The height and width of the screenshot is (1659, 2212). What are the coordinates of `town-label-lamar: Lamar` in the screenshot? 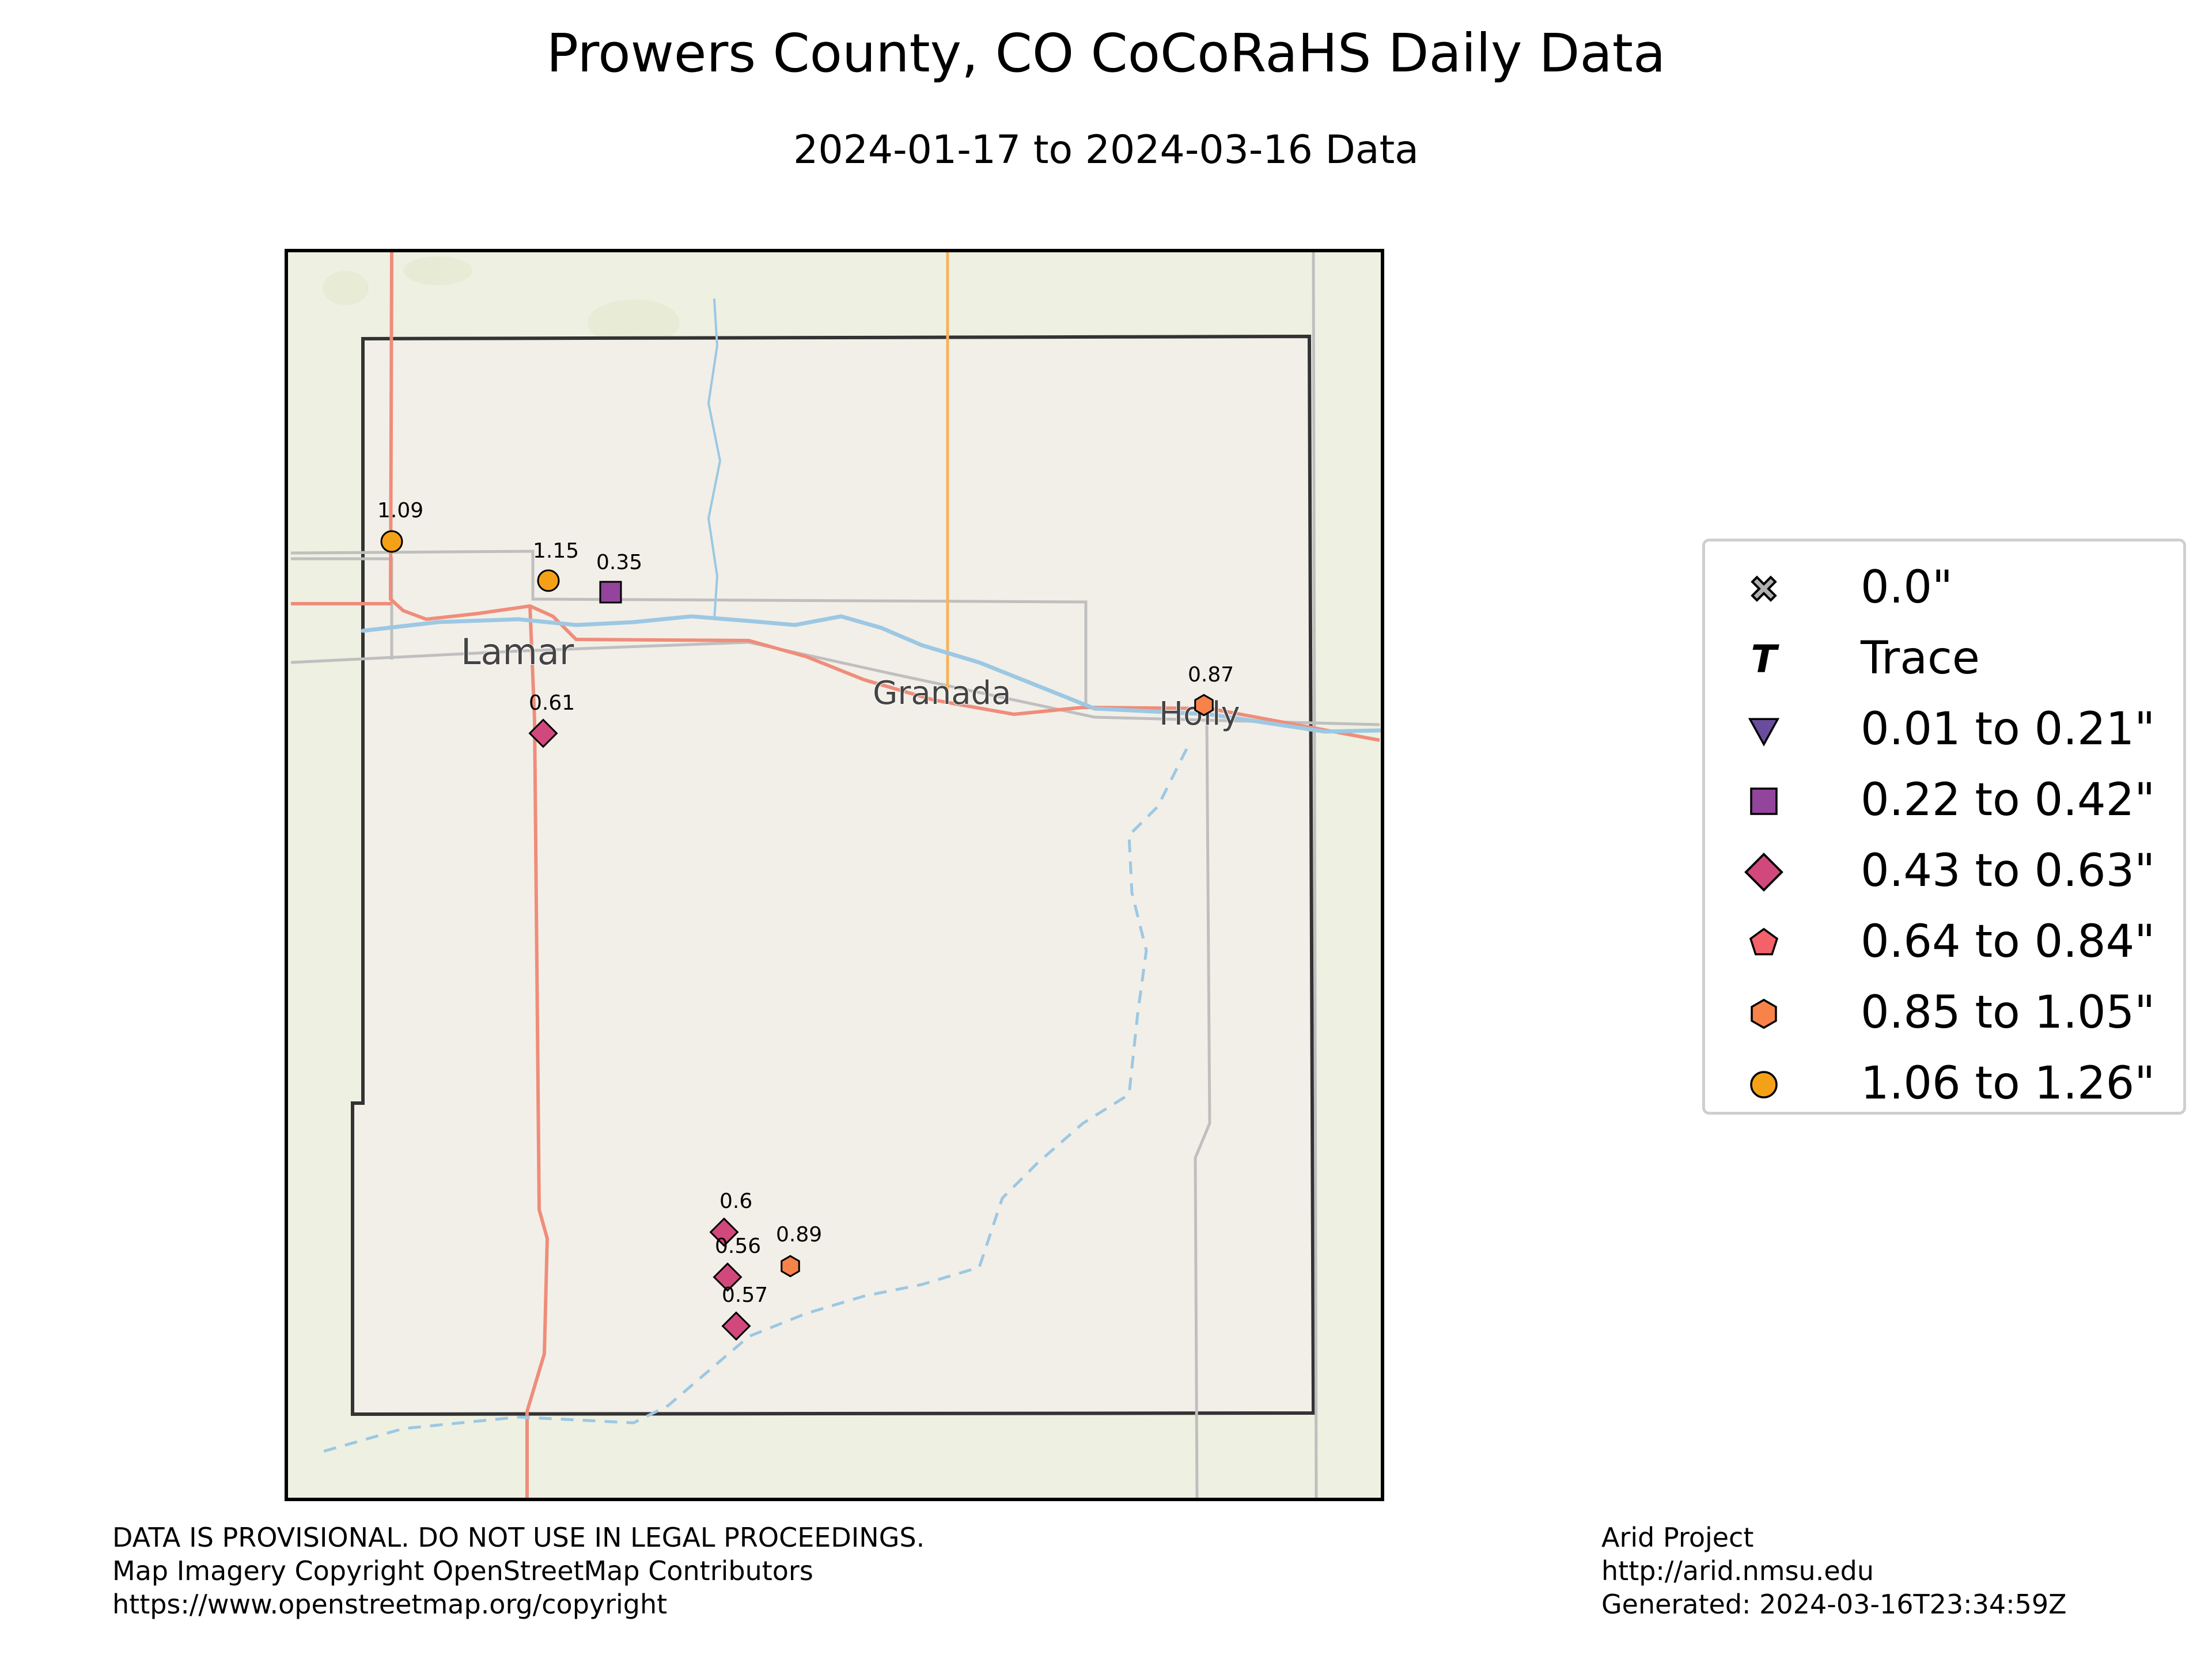 It's located at (517, 652).